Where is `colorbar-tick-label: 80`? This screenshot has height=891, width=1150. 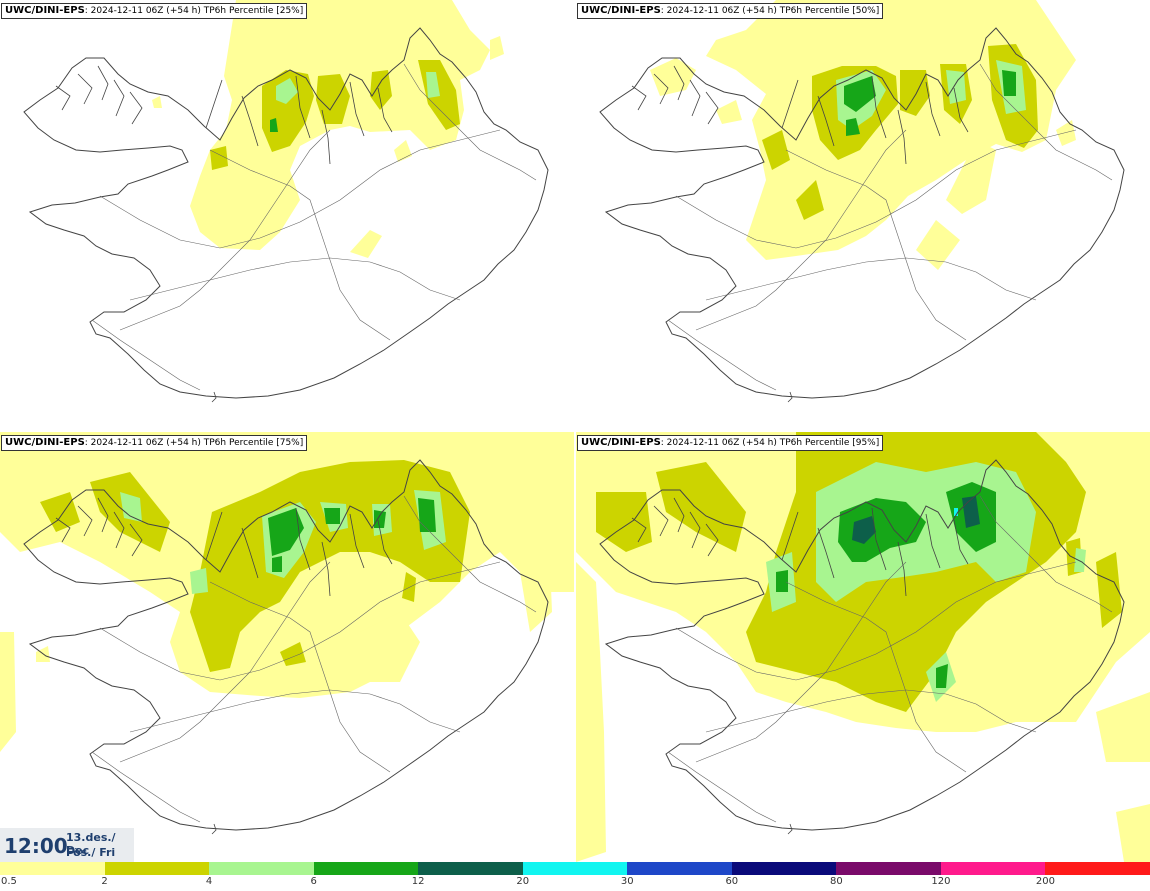 colorbar-tick-label: 80 is located at coordinates (836, 881).